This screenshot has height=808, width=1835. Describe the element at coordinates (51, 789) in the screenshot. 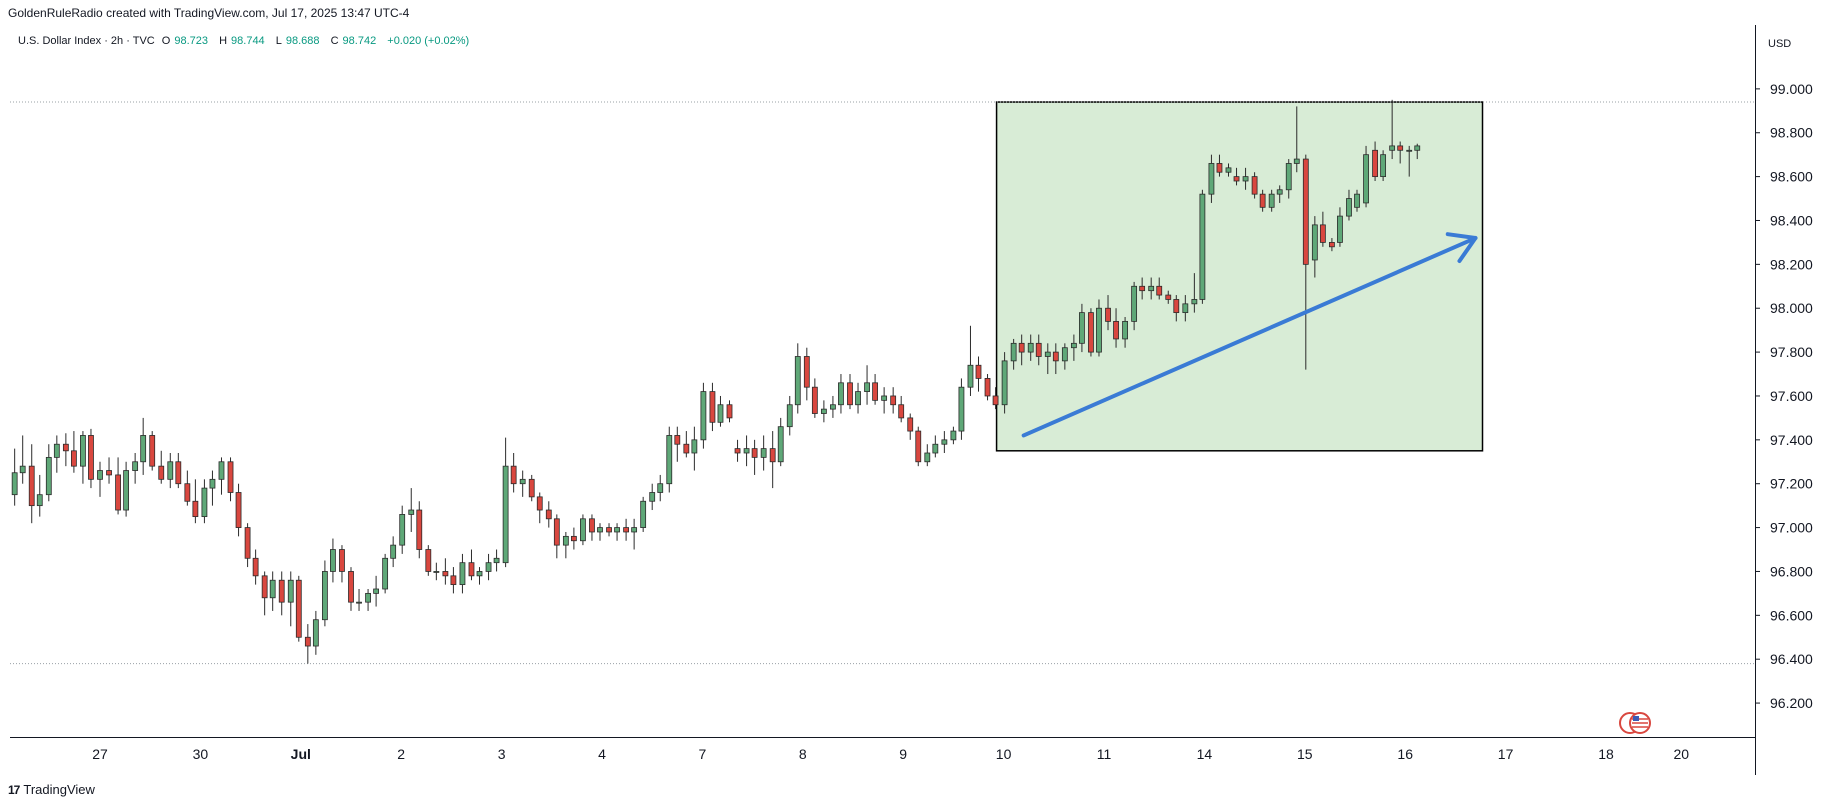

I see `tradingview-brand: 17 TradingView` at that location.